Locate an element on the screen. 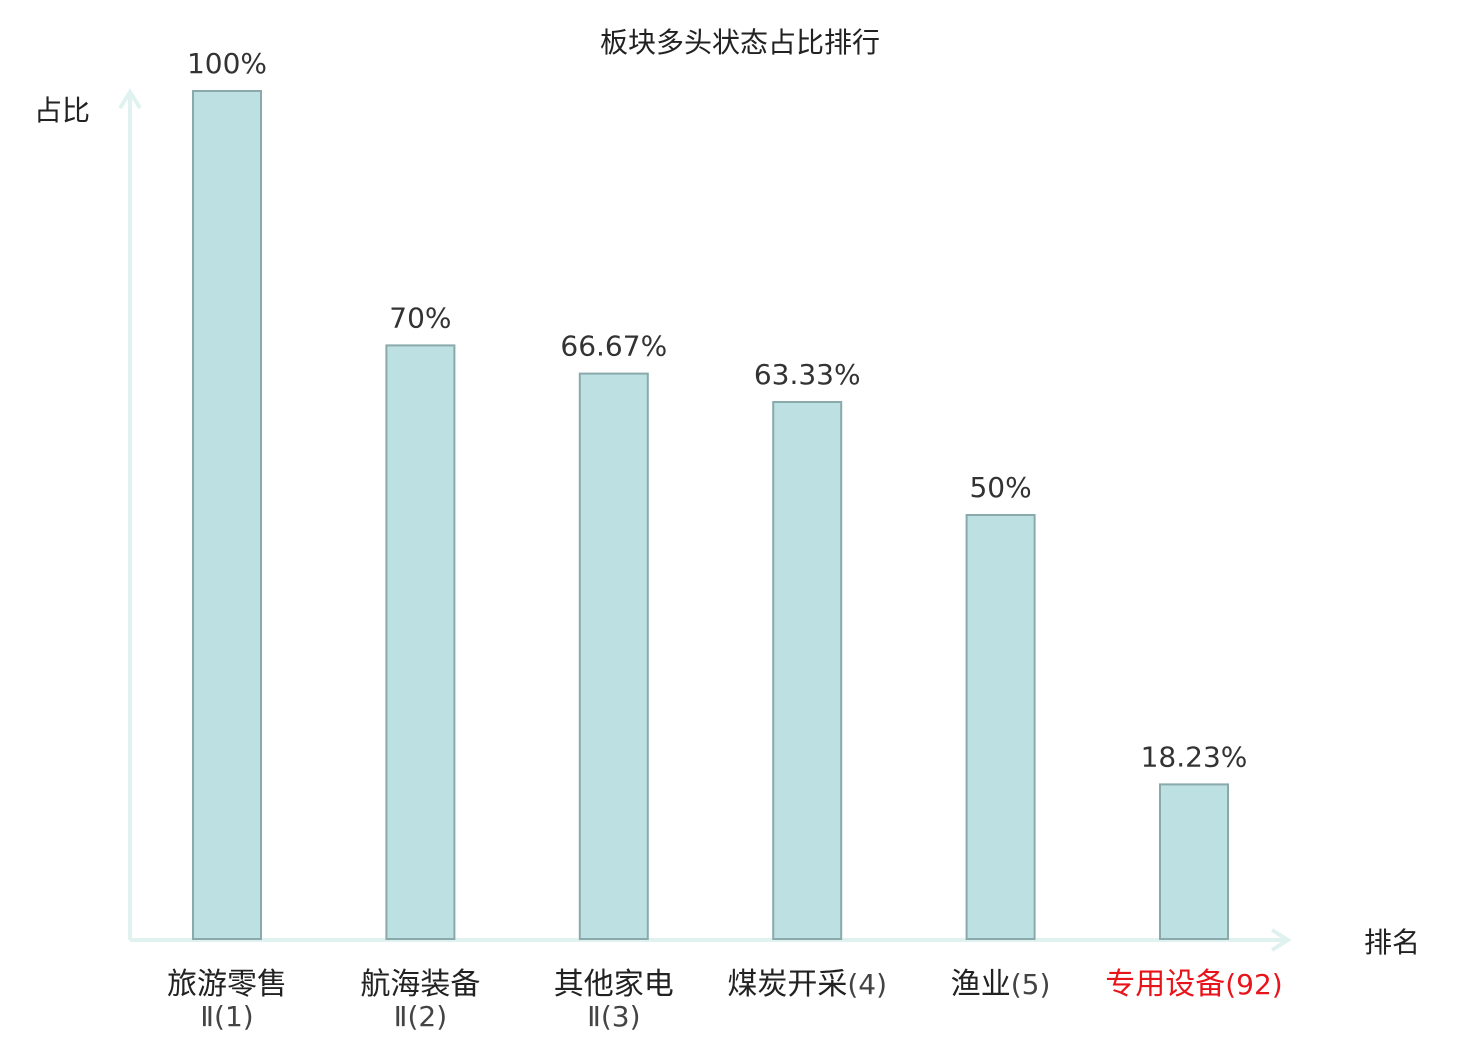 This screenshot has height=1040, width=1480. category-label: 煤炭开采(4) is located at coordinates (807, 984).